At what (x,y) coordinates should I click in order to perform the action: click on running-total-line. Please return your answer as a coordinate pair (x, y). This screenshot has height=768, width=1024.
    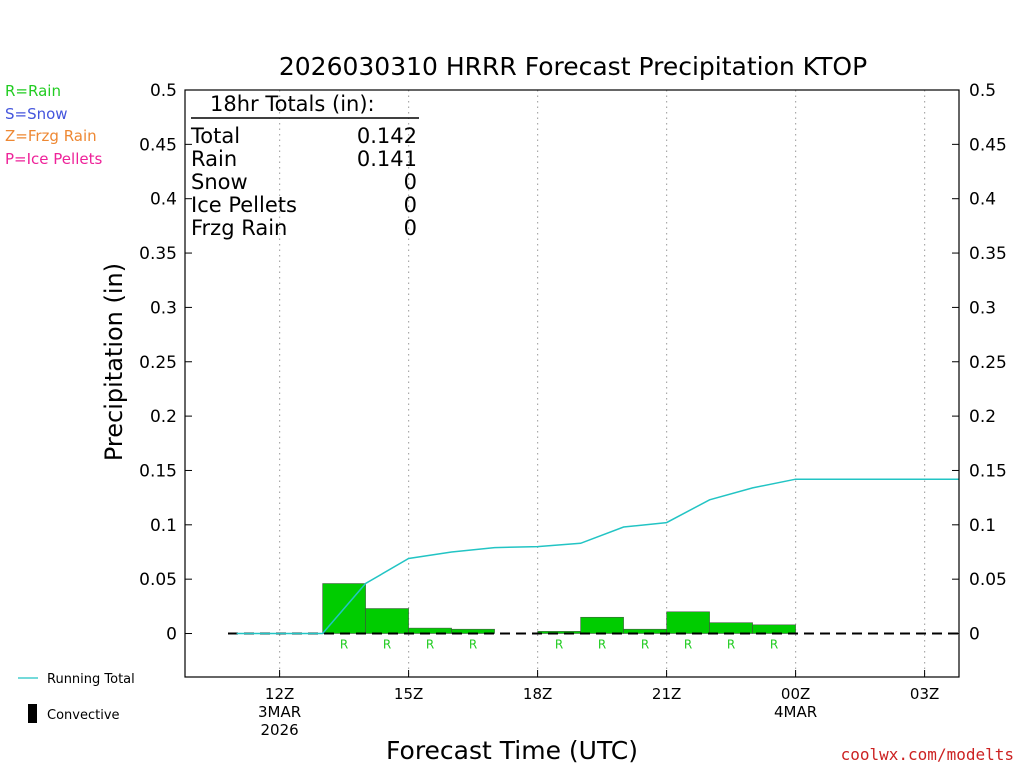
    Looking at the image, I should click on (597, 556).